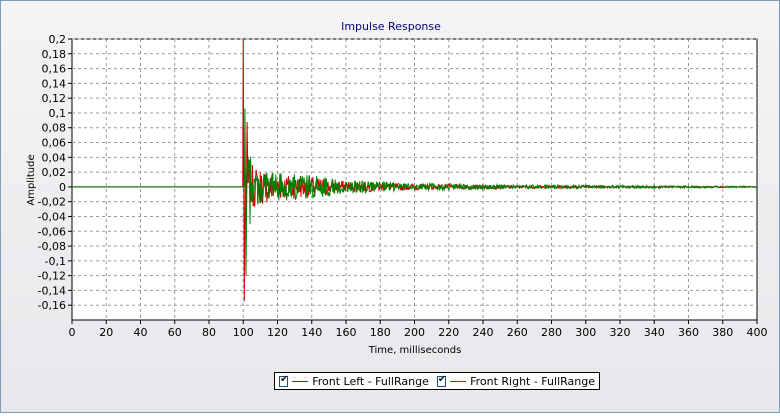 The image size is (780, 416). What do you see at coordinates (277, 332) in the screenshot?
I see `x-tick-label: 120` at bounding box center [277, 332].